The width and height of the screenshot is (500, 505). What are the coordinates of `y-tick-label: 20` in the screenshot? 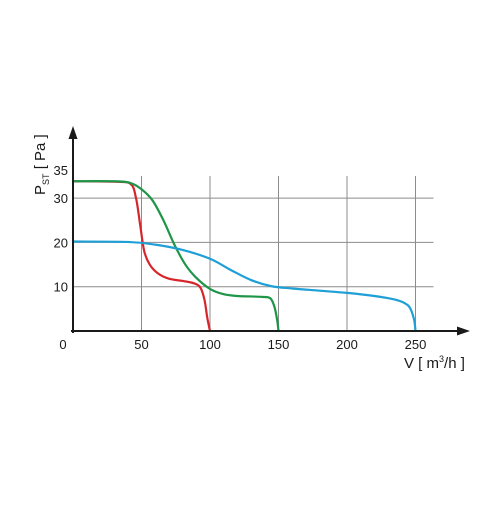 It's located at (61, 242).